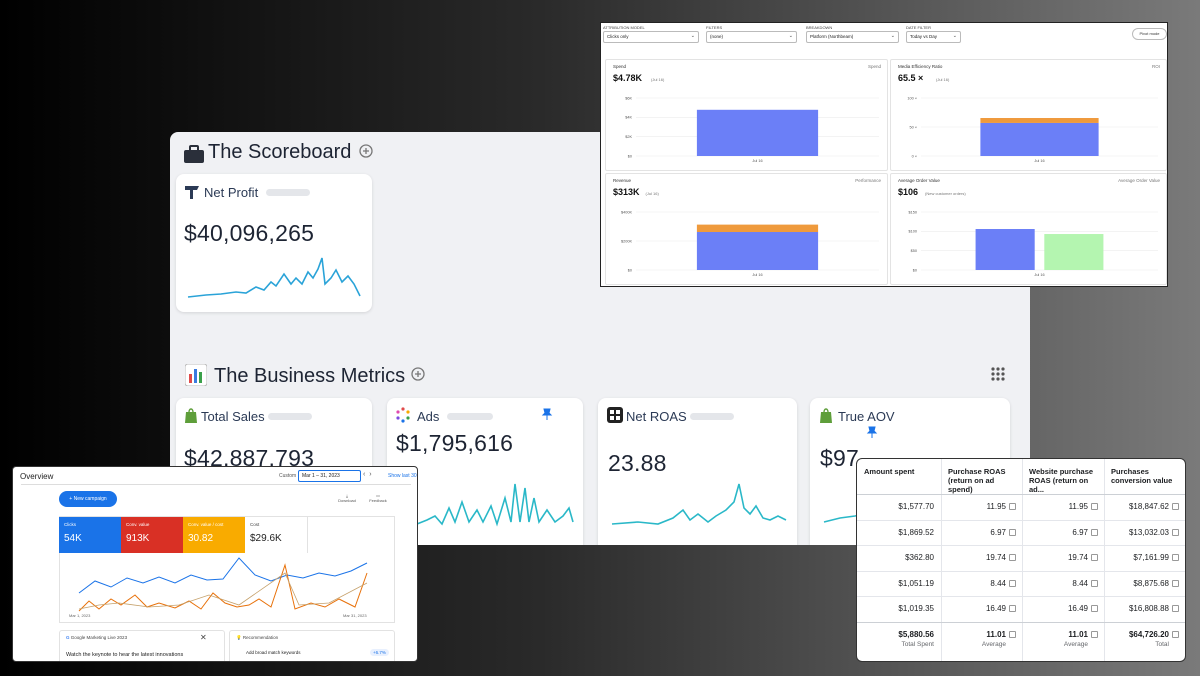 The width and height of the screenshot is (1200, 676). Describe the element at coordinates (615, 415) in the screenshot. I see `roas-icon` at that location.